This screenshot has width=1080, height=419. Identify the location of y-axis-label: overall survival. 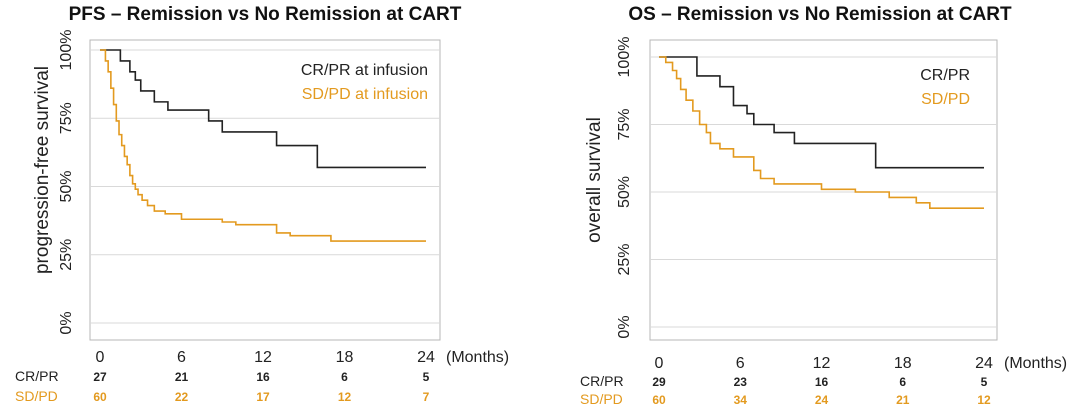
(594, 180).